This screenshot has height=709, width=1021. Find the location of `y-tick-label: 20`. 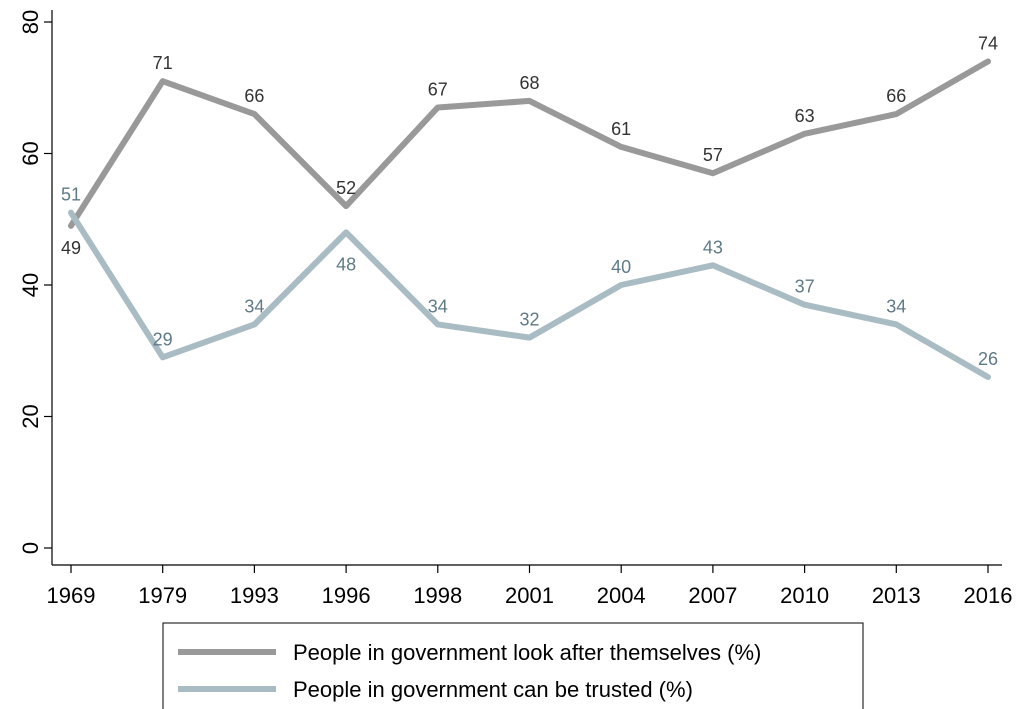

y-tick-label: 20 is located at coordinates (30, 416).